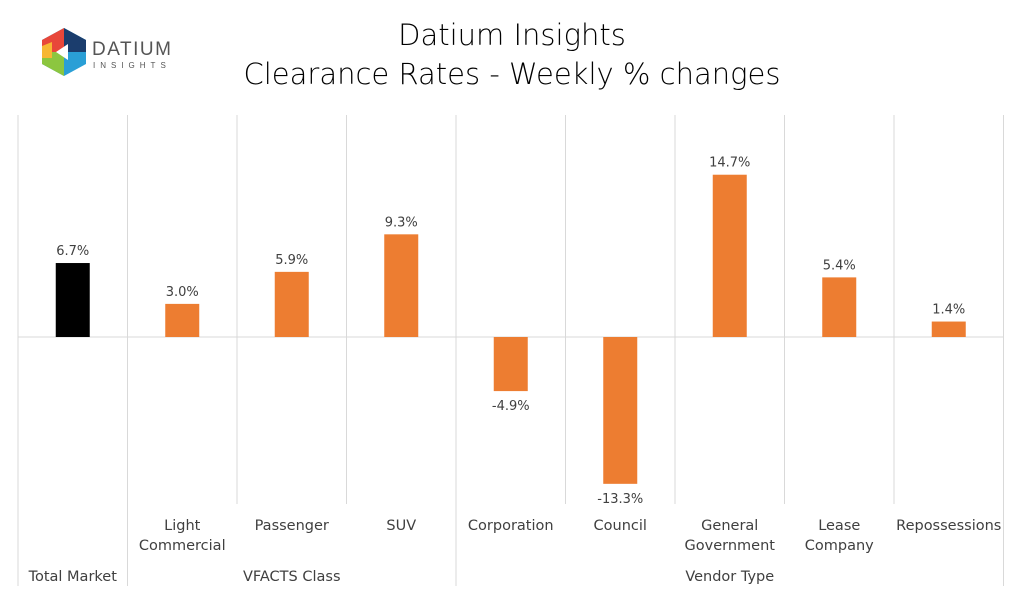  Describe the element at coordinates (510, 364) in the screenshot. I see `bar-corporation` at that location.